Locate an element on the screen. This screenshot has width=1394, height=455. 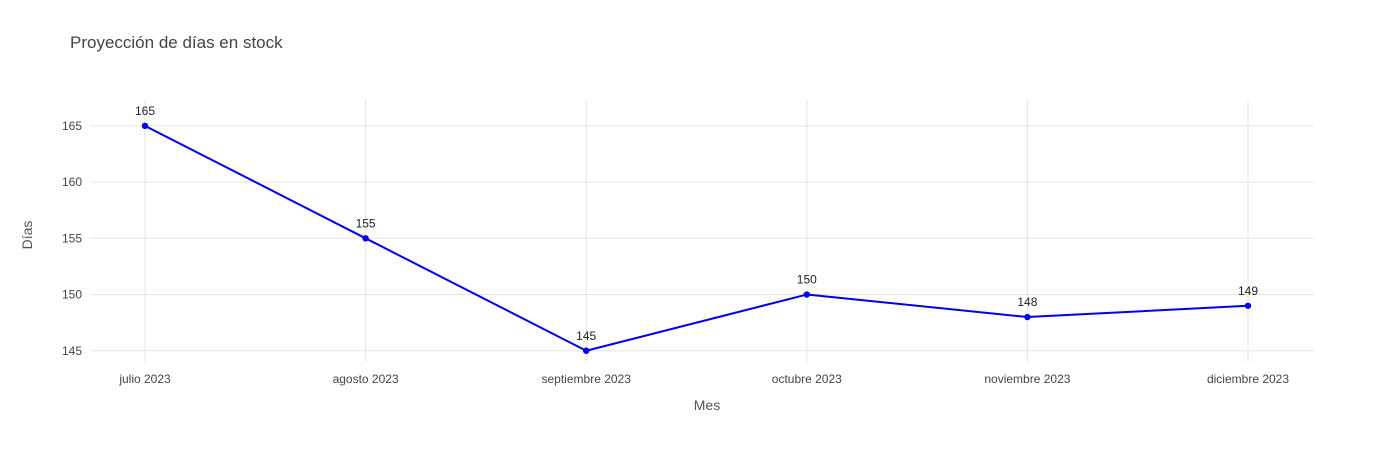
x-tick-label: agosto 2023 is located at coordinates (366, 379).